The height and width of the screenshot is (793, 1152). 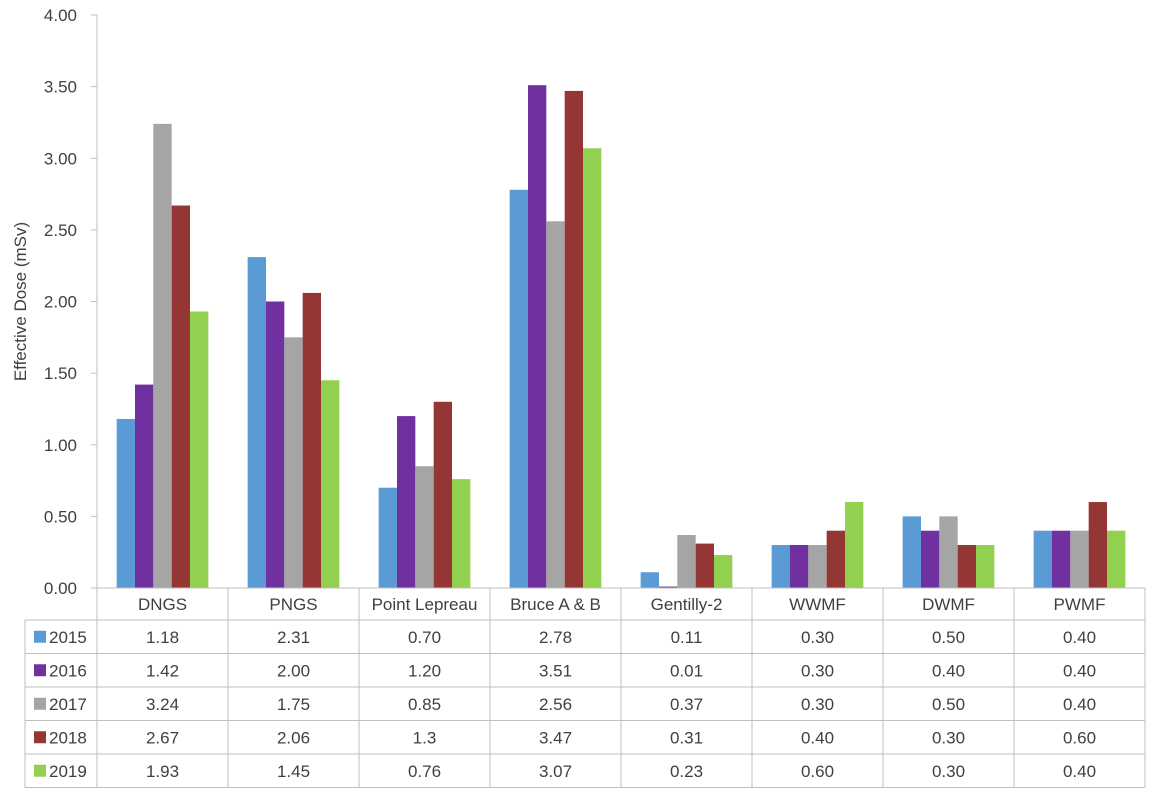 What do you see at coordinates (162, 737) in the screenshot?
I see `data-label: 2.67` at bounding box center [162, 737].